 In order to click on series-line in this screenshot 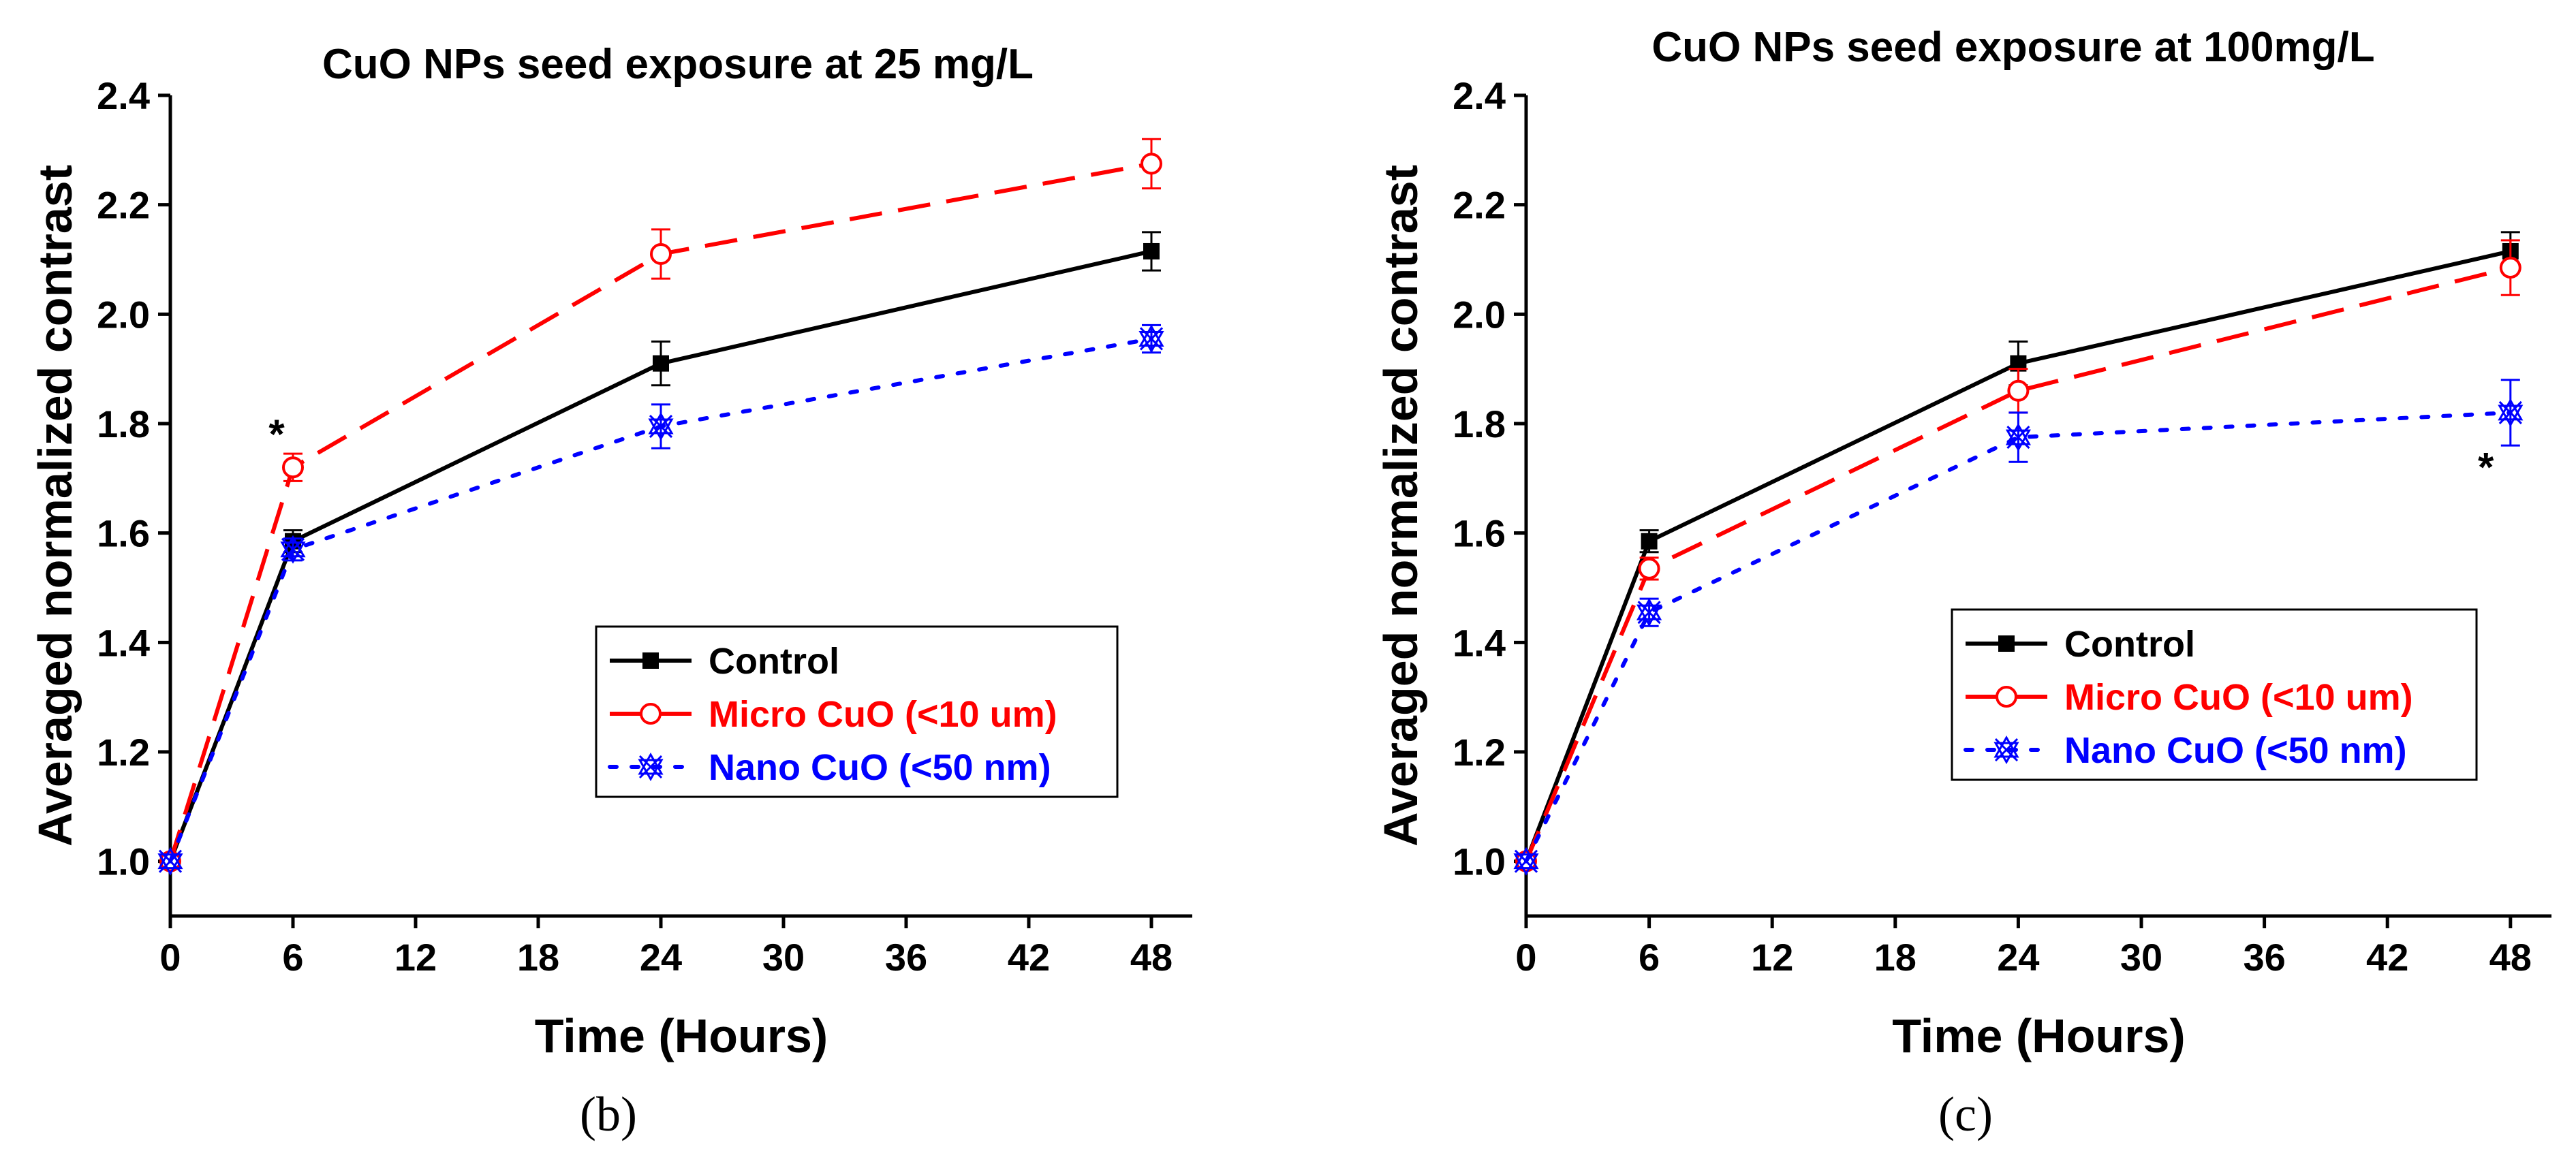, I will do `click(2018, 637)`.